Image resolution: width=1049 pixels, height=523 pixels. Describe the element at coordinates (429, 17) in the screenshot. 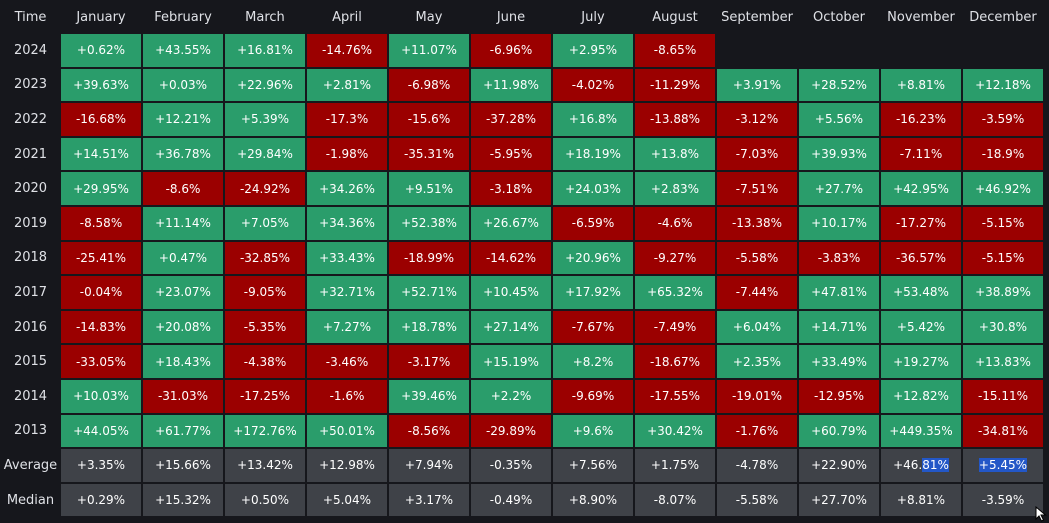

I see `column-header-may: May` at that location.